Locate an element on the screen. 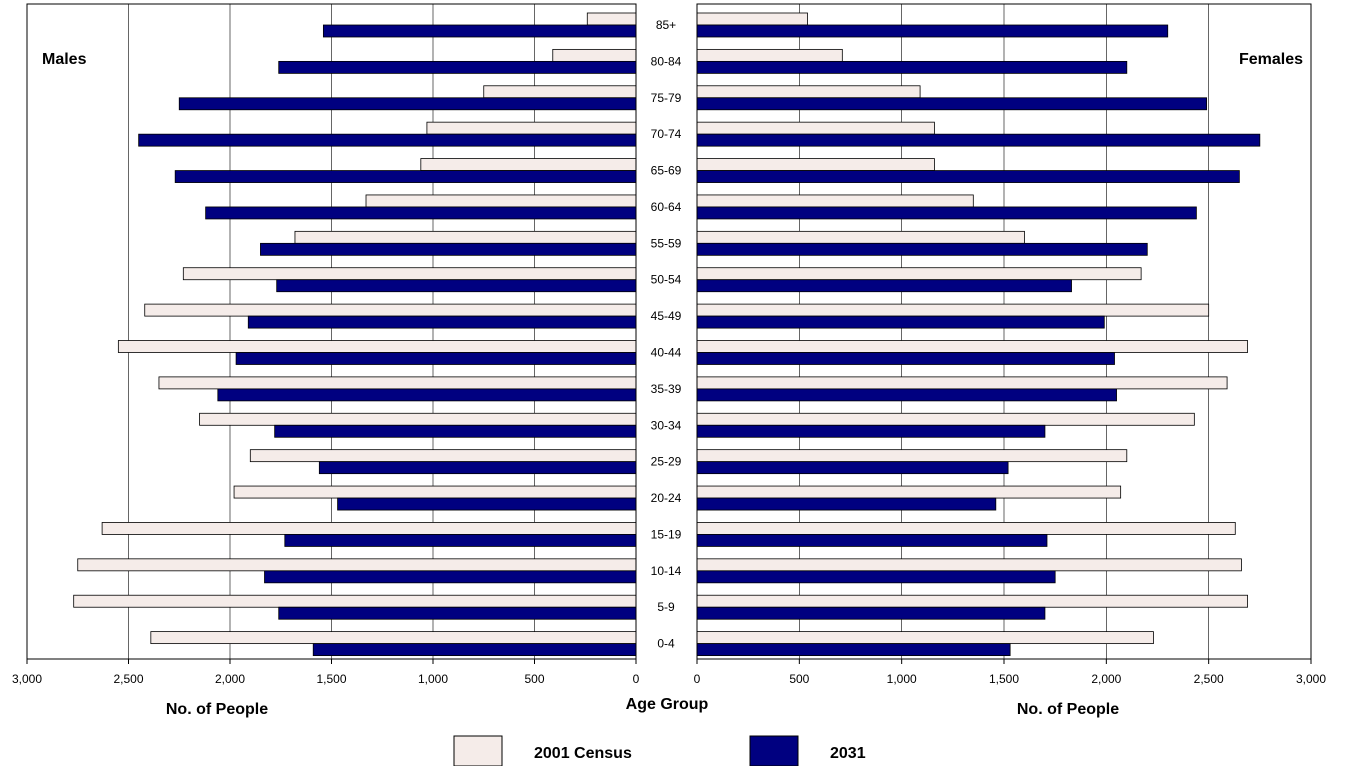 The width and height of the screenshot is (1347, 766). right-tick-label: 500 is located at coordinates (799, 679).